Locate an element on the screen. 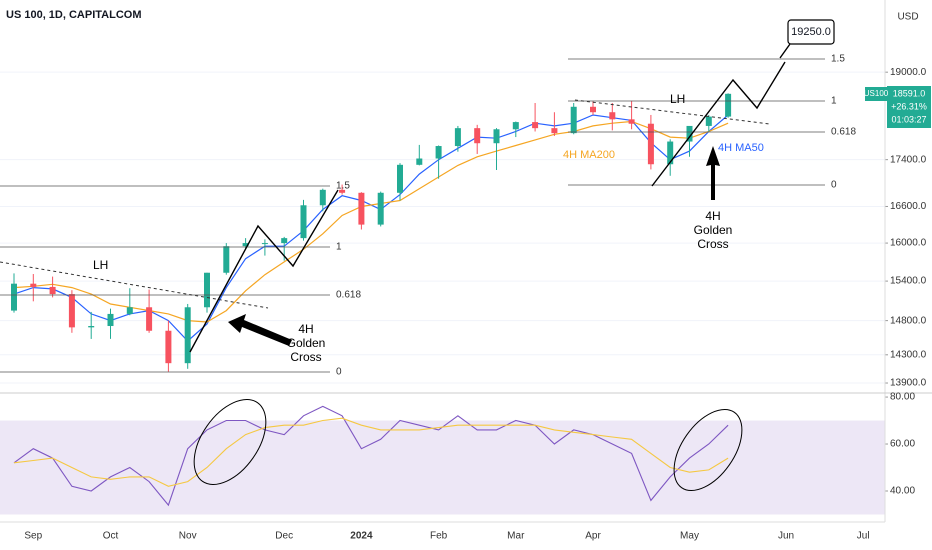 The width and height of the screenshot is (932, 550). change: +26.31% is located at coordinates (909, 106).